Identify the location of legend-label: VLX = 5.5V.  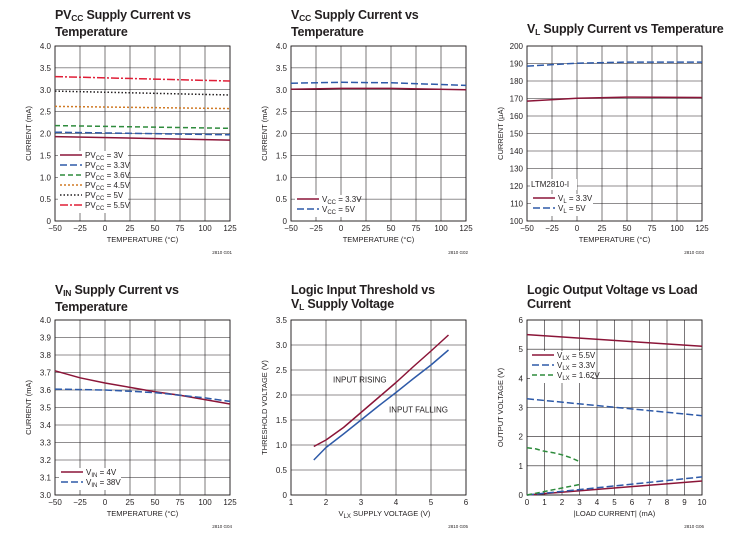
(576, 356).